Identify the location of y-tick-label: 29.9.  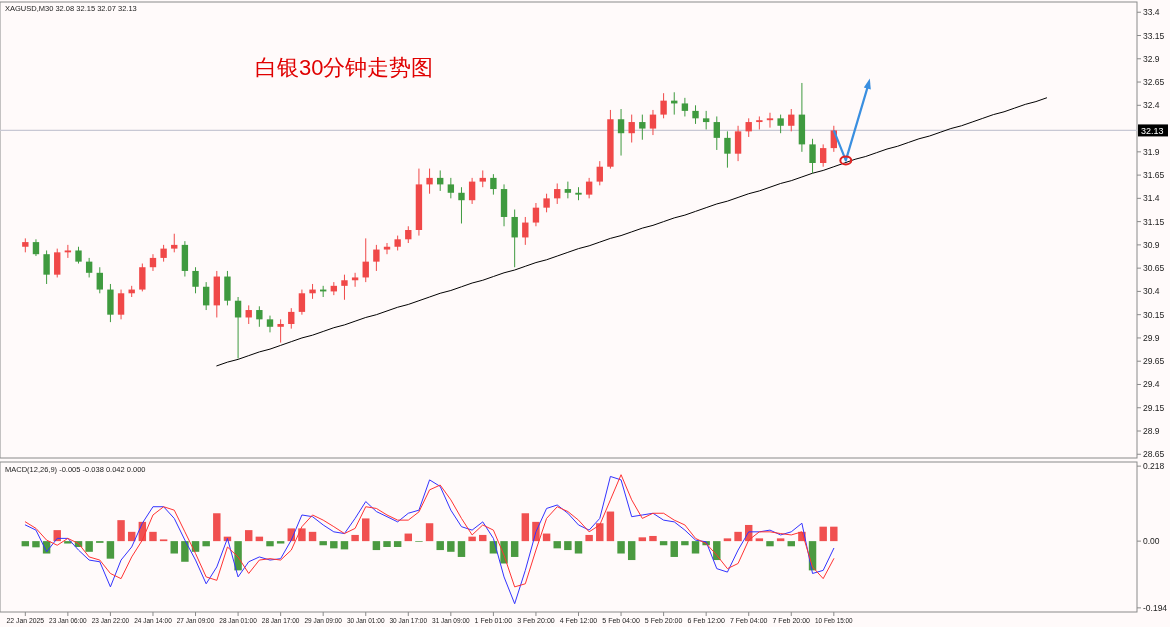
(1151, 337).